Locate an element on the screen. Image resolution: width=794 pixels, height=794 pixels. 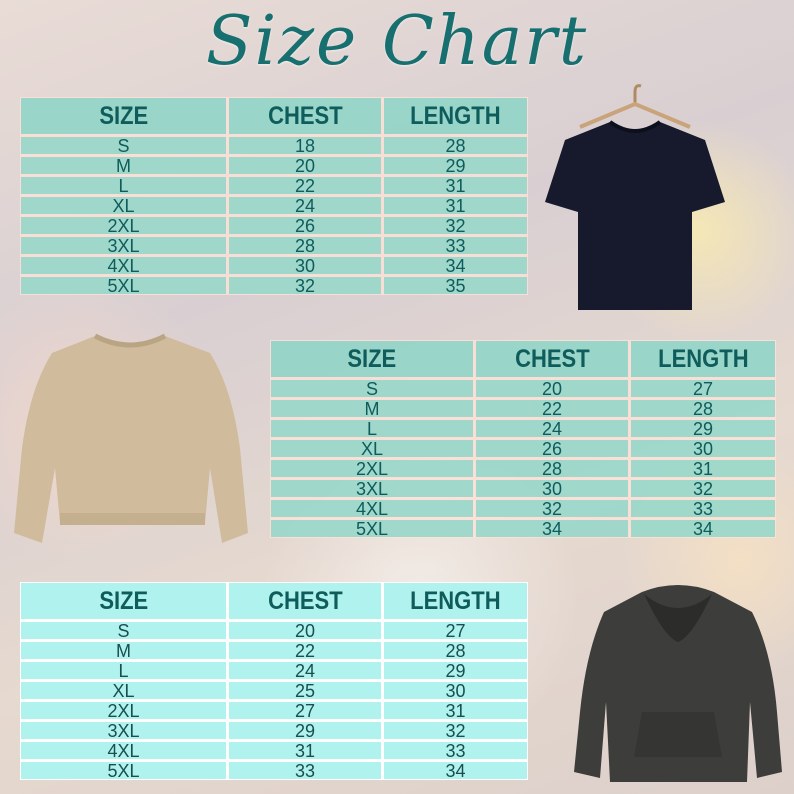
table-cell-chest: 31 is located at coordinates (305, 751).